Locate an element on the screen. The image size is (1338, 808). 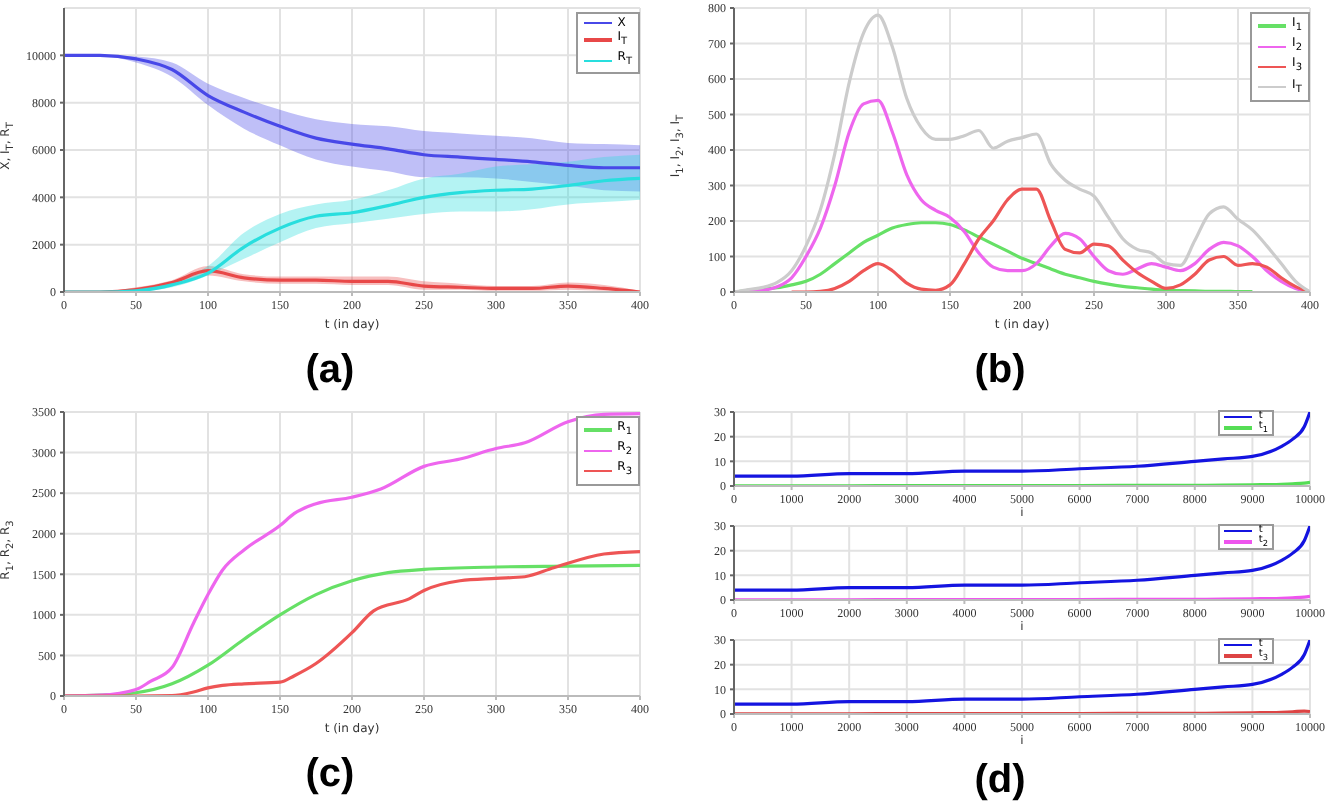
text: (d) is located at coordinates (1000, 780).